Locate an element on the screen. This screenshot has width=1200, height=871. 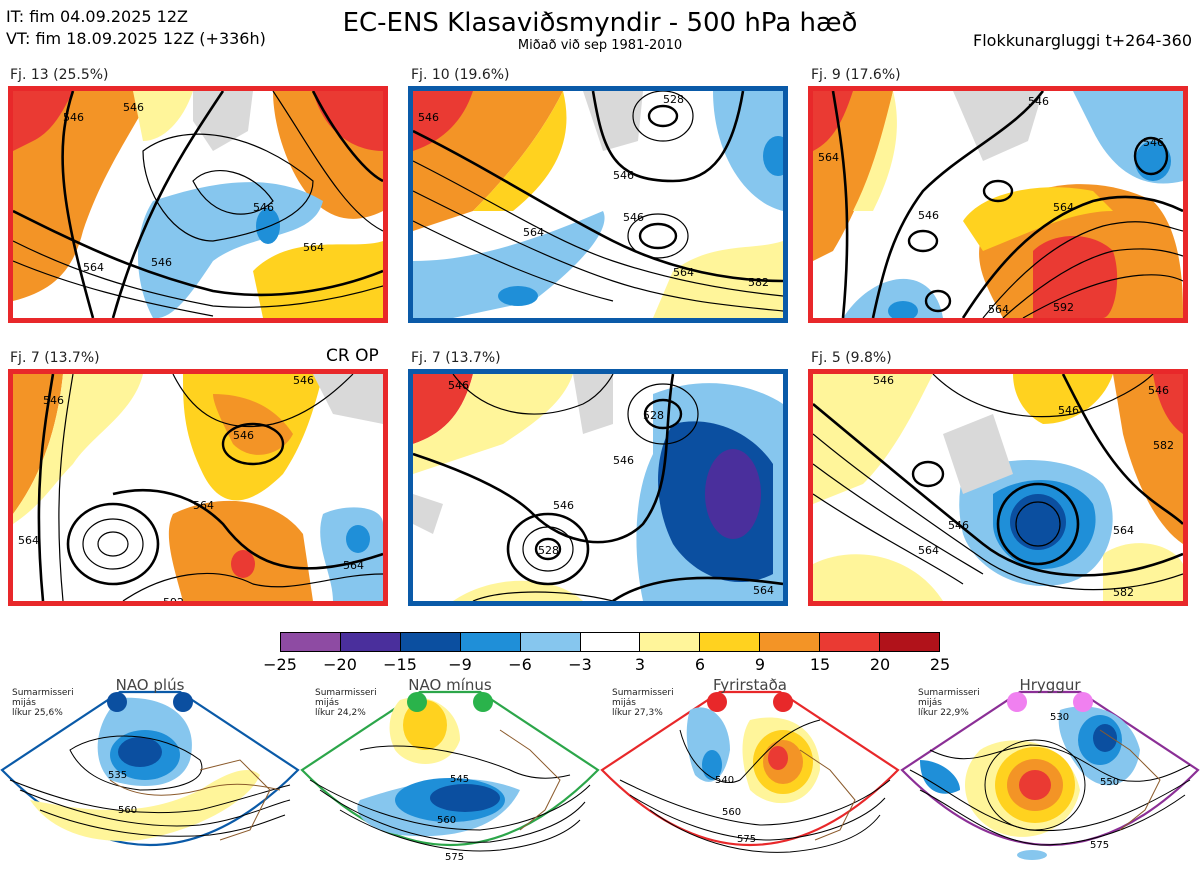
regime-2-svg: 545 560 575 is located at coordinates (450, 776).